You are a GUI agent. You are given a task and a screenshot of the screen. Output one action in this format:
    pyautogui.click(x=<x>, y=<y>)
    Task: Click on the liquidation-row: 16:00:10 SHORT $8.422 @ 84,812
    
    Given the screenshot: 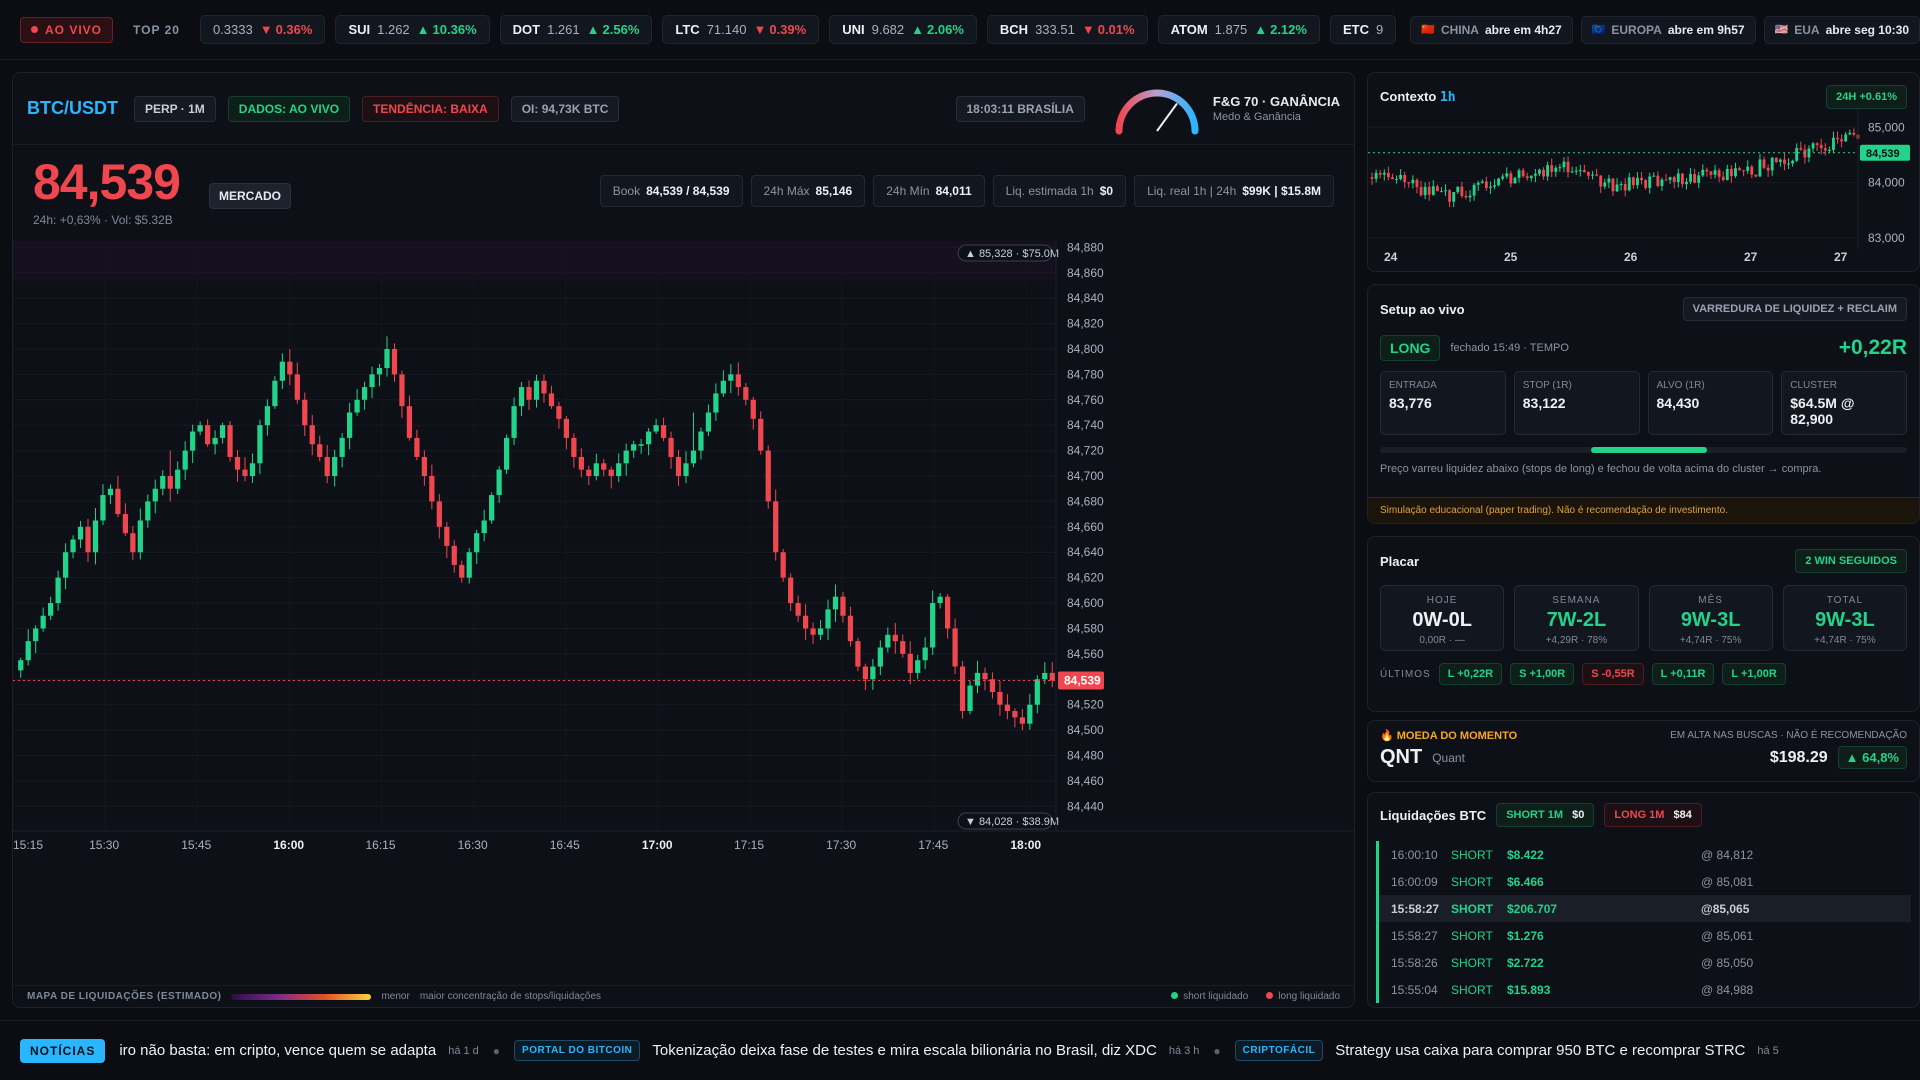 What is the action you would take?
    pyautogui.click(x=1643, y=854)
    